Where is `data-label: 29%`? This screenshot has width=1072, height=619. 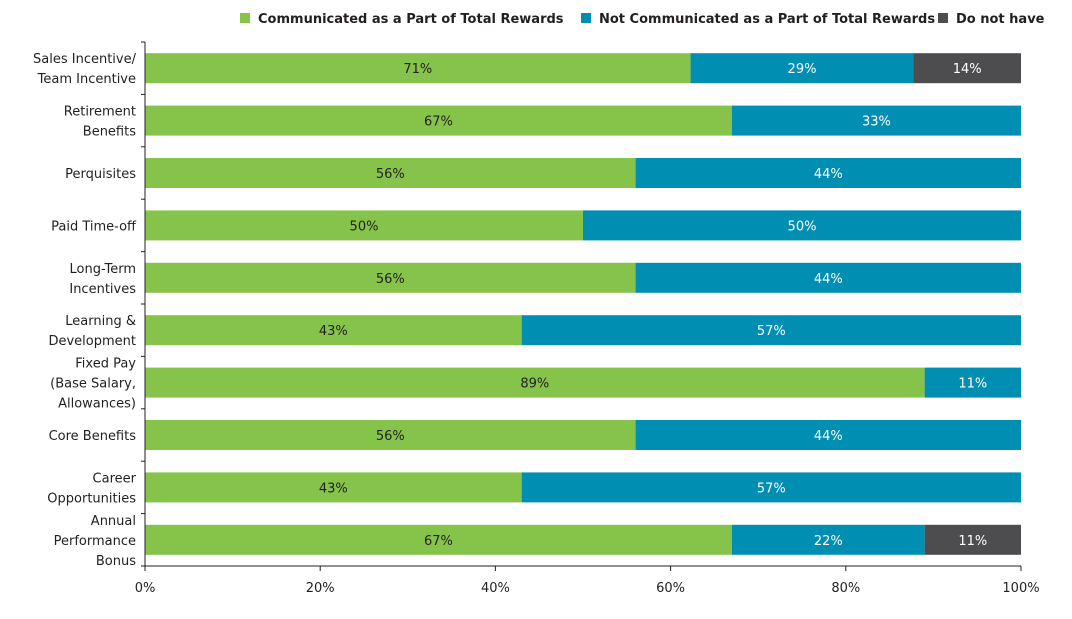 data-label: 29% is located at coordinates (802, 69).